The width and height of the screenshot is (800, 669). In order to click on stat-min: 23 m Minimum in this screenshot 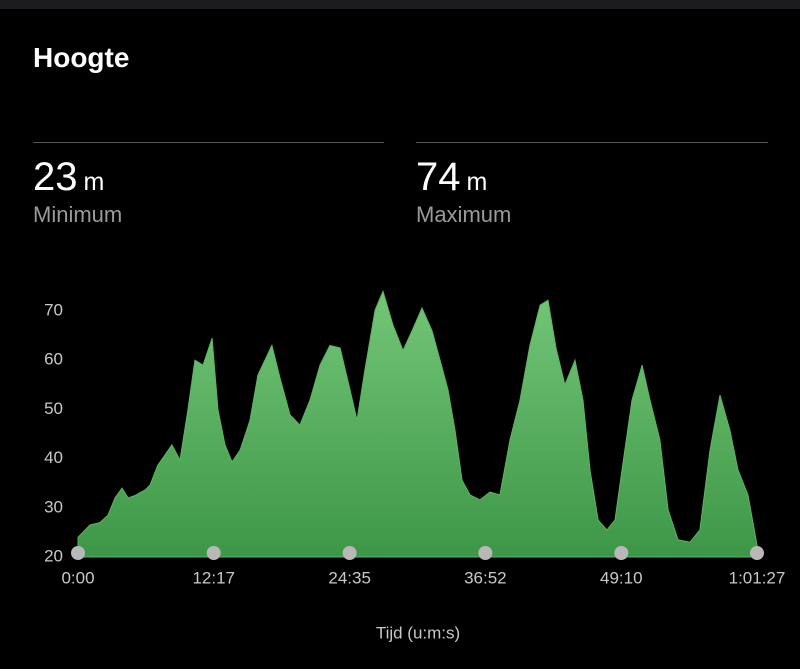, I will do `click(77, 191)`.